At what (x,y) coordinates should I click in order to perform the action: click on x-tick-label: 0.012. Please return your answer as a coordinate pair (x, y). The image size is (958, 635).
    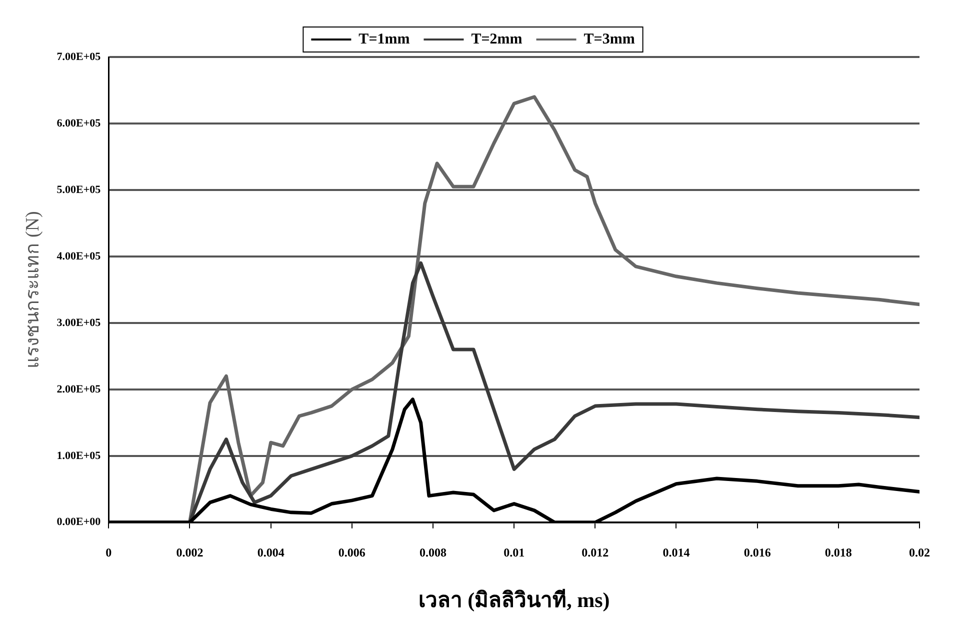
    Looking at the image, I should click on (595, 553).